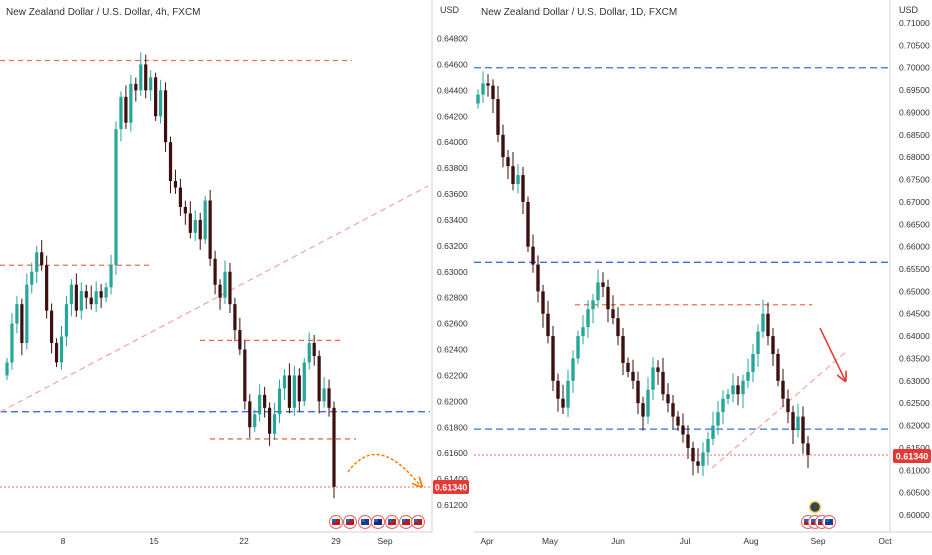 The image size is (932, 555). Describe the element at coordinates (451, 487) in the screenshot. I see `left-last-price-label: 0.61340` at that location.